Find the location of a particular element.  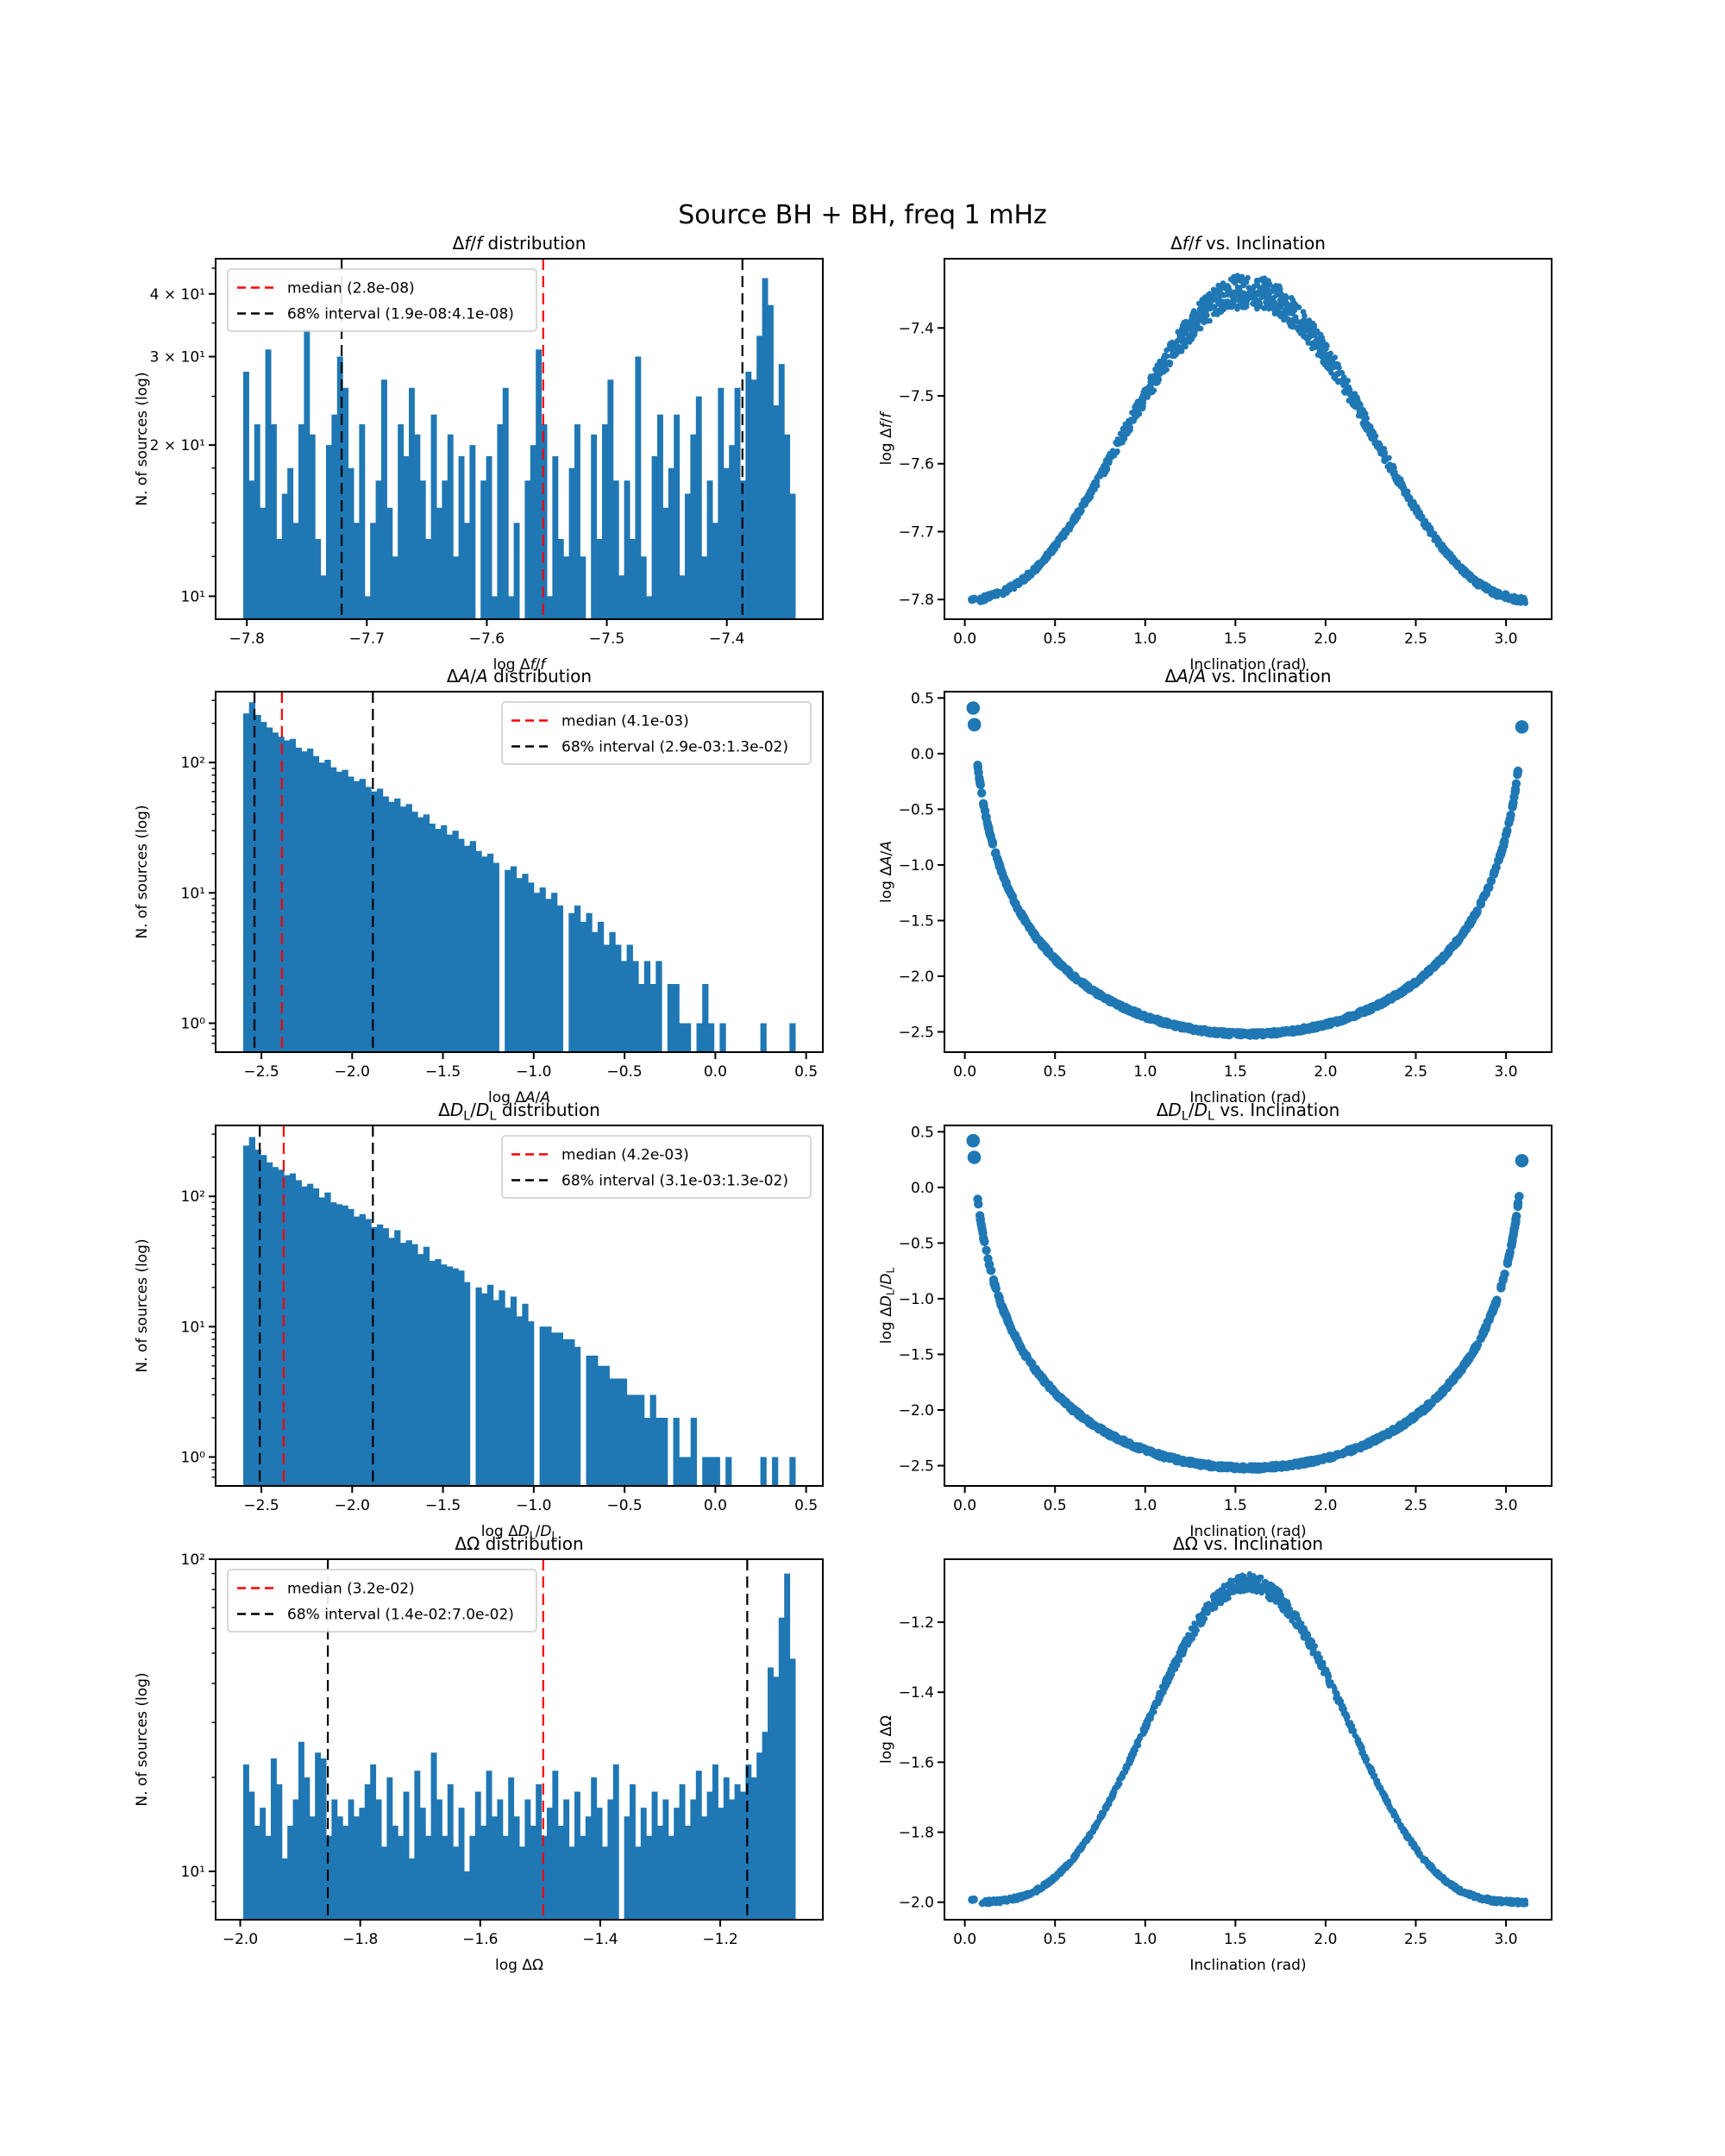

y-tick-label: −2.5 is located at coordinates (917, 1033).